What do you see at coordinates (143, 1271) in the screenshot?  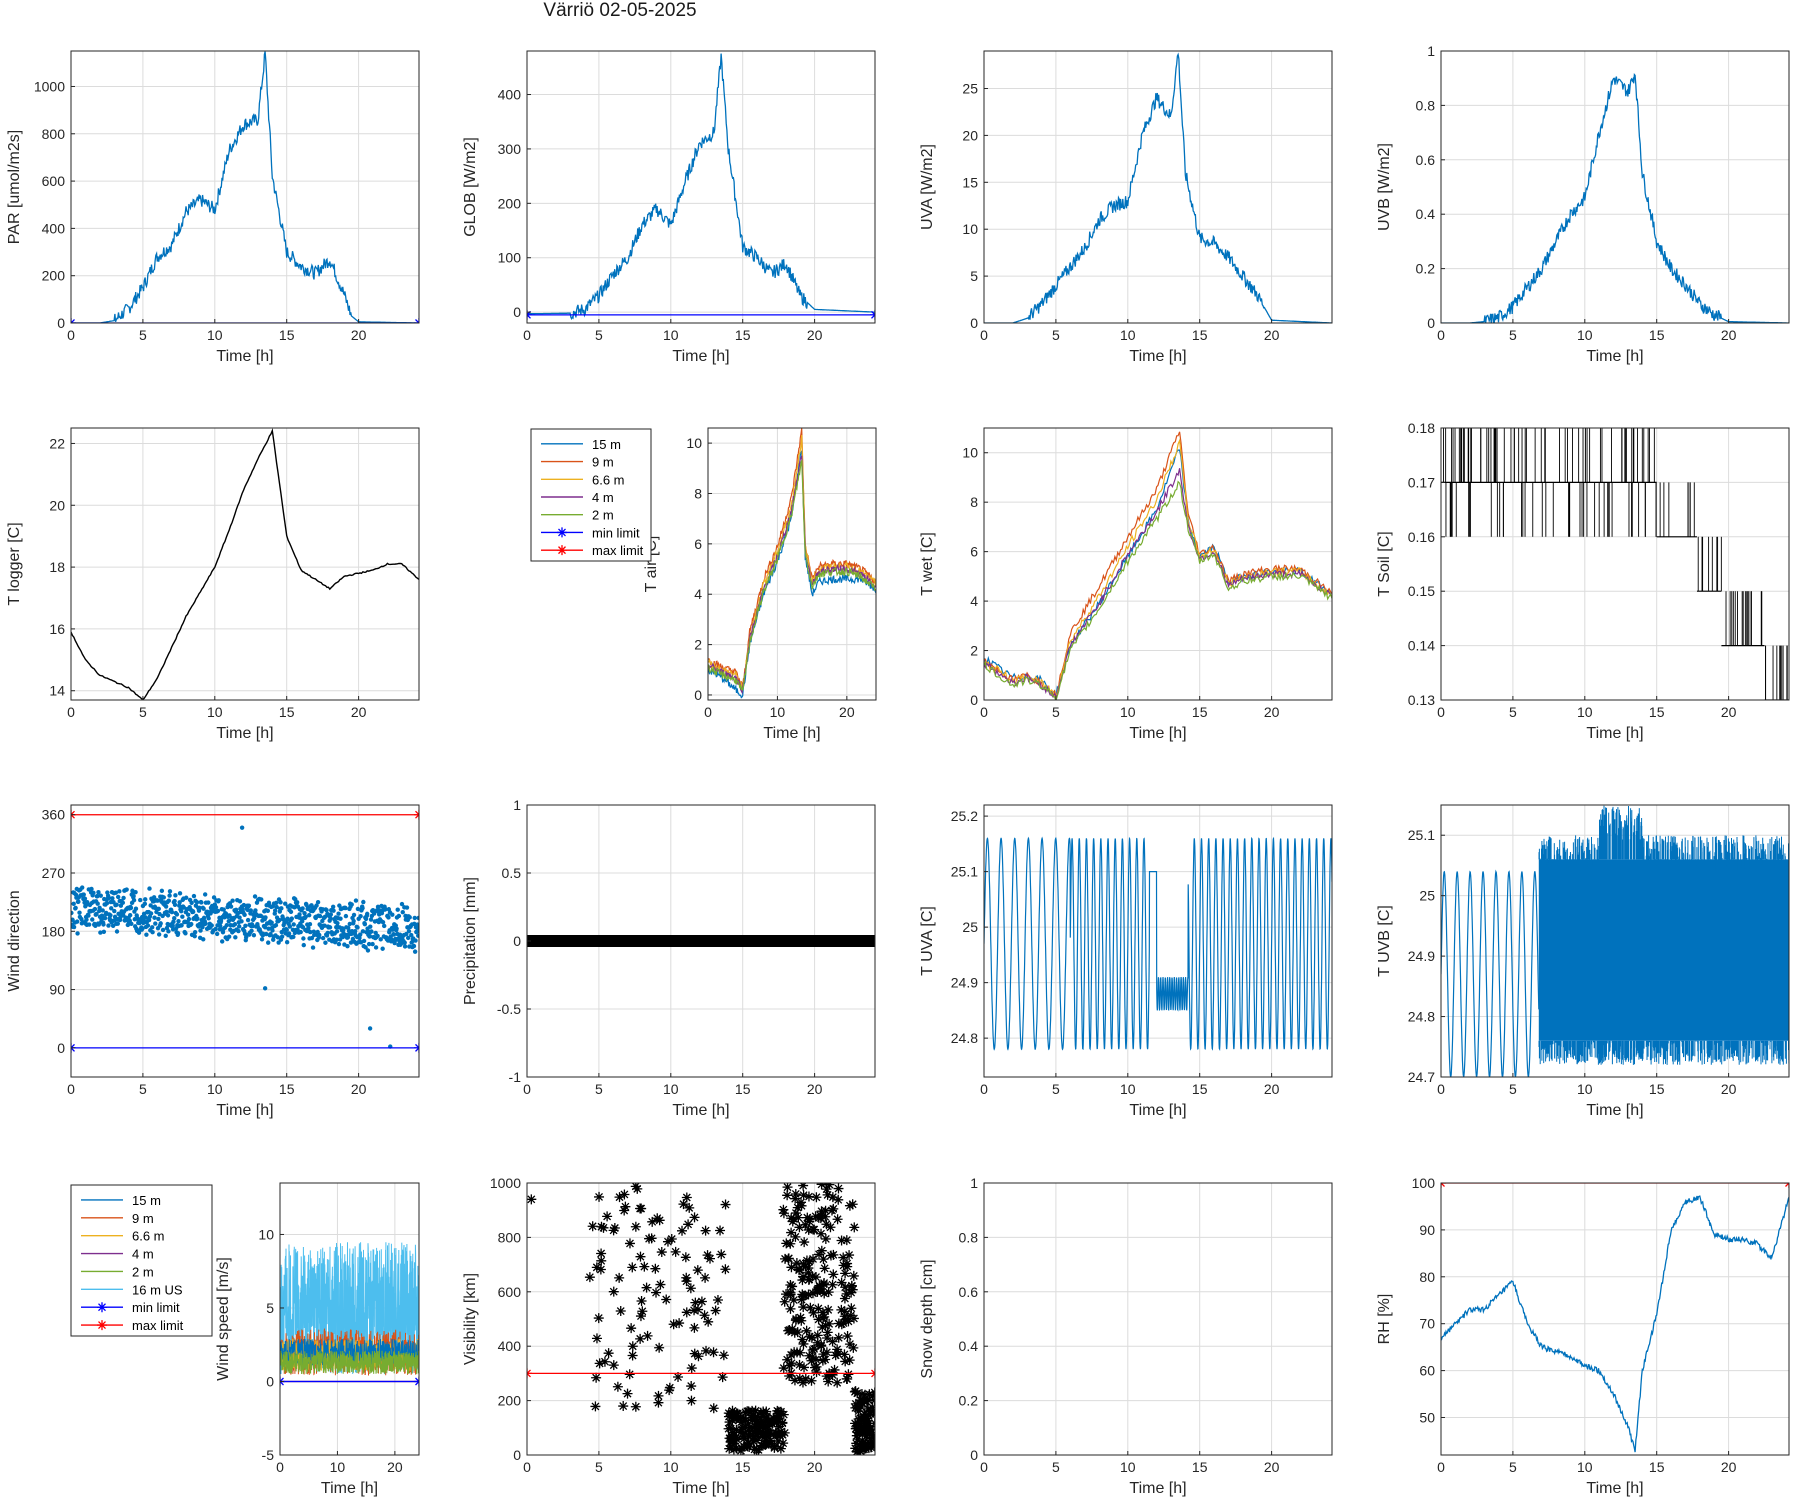 I see `legend-label: 2 m` at bounding box center [143, 1271].